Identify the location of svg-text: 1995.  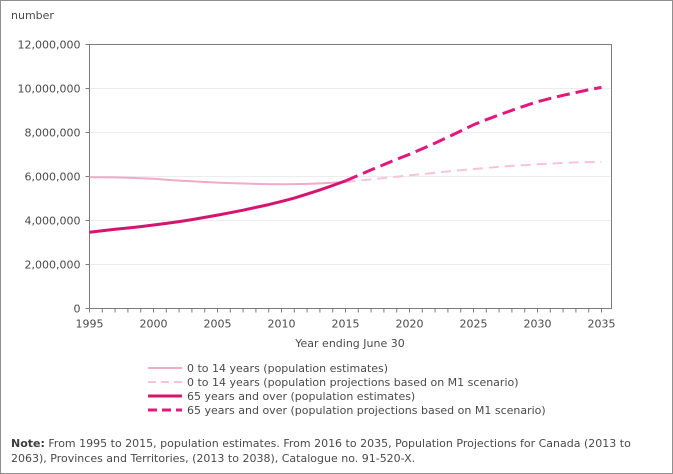
(90, 324).